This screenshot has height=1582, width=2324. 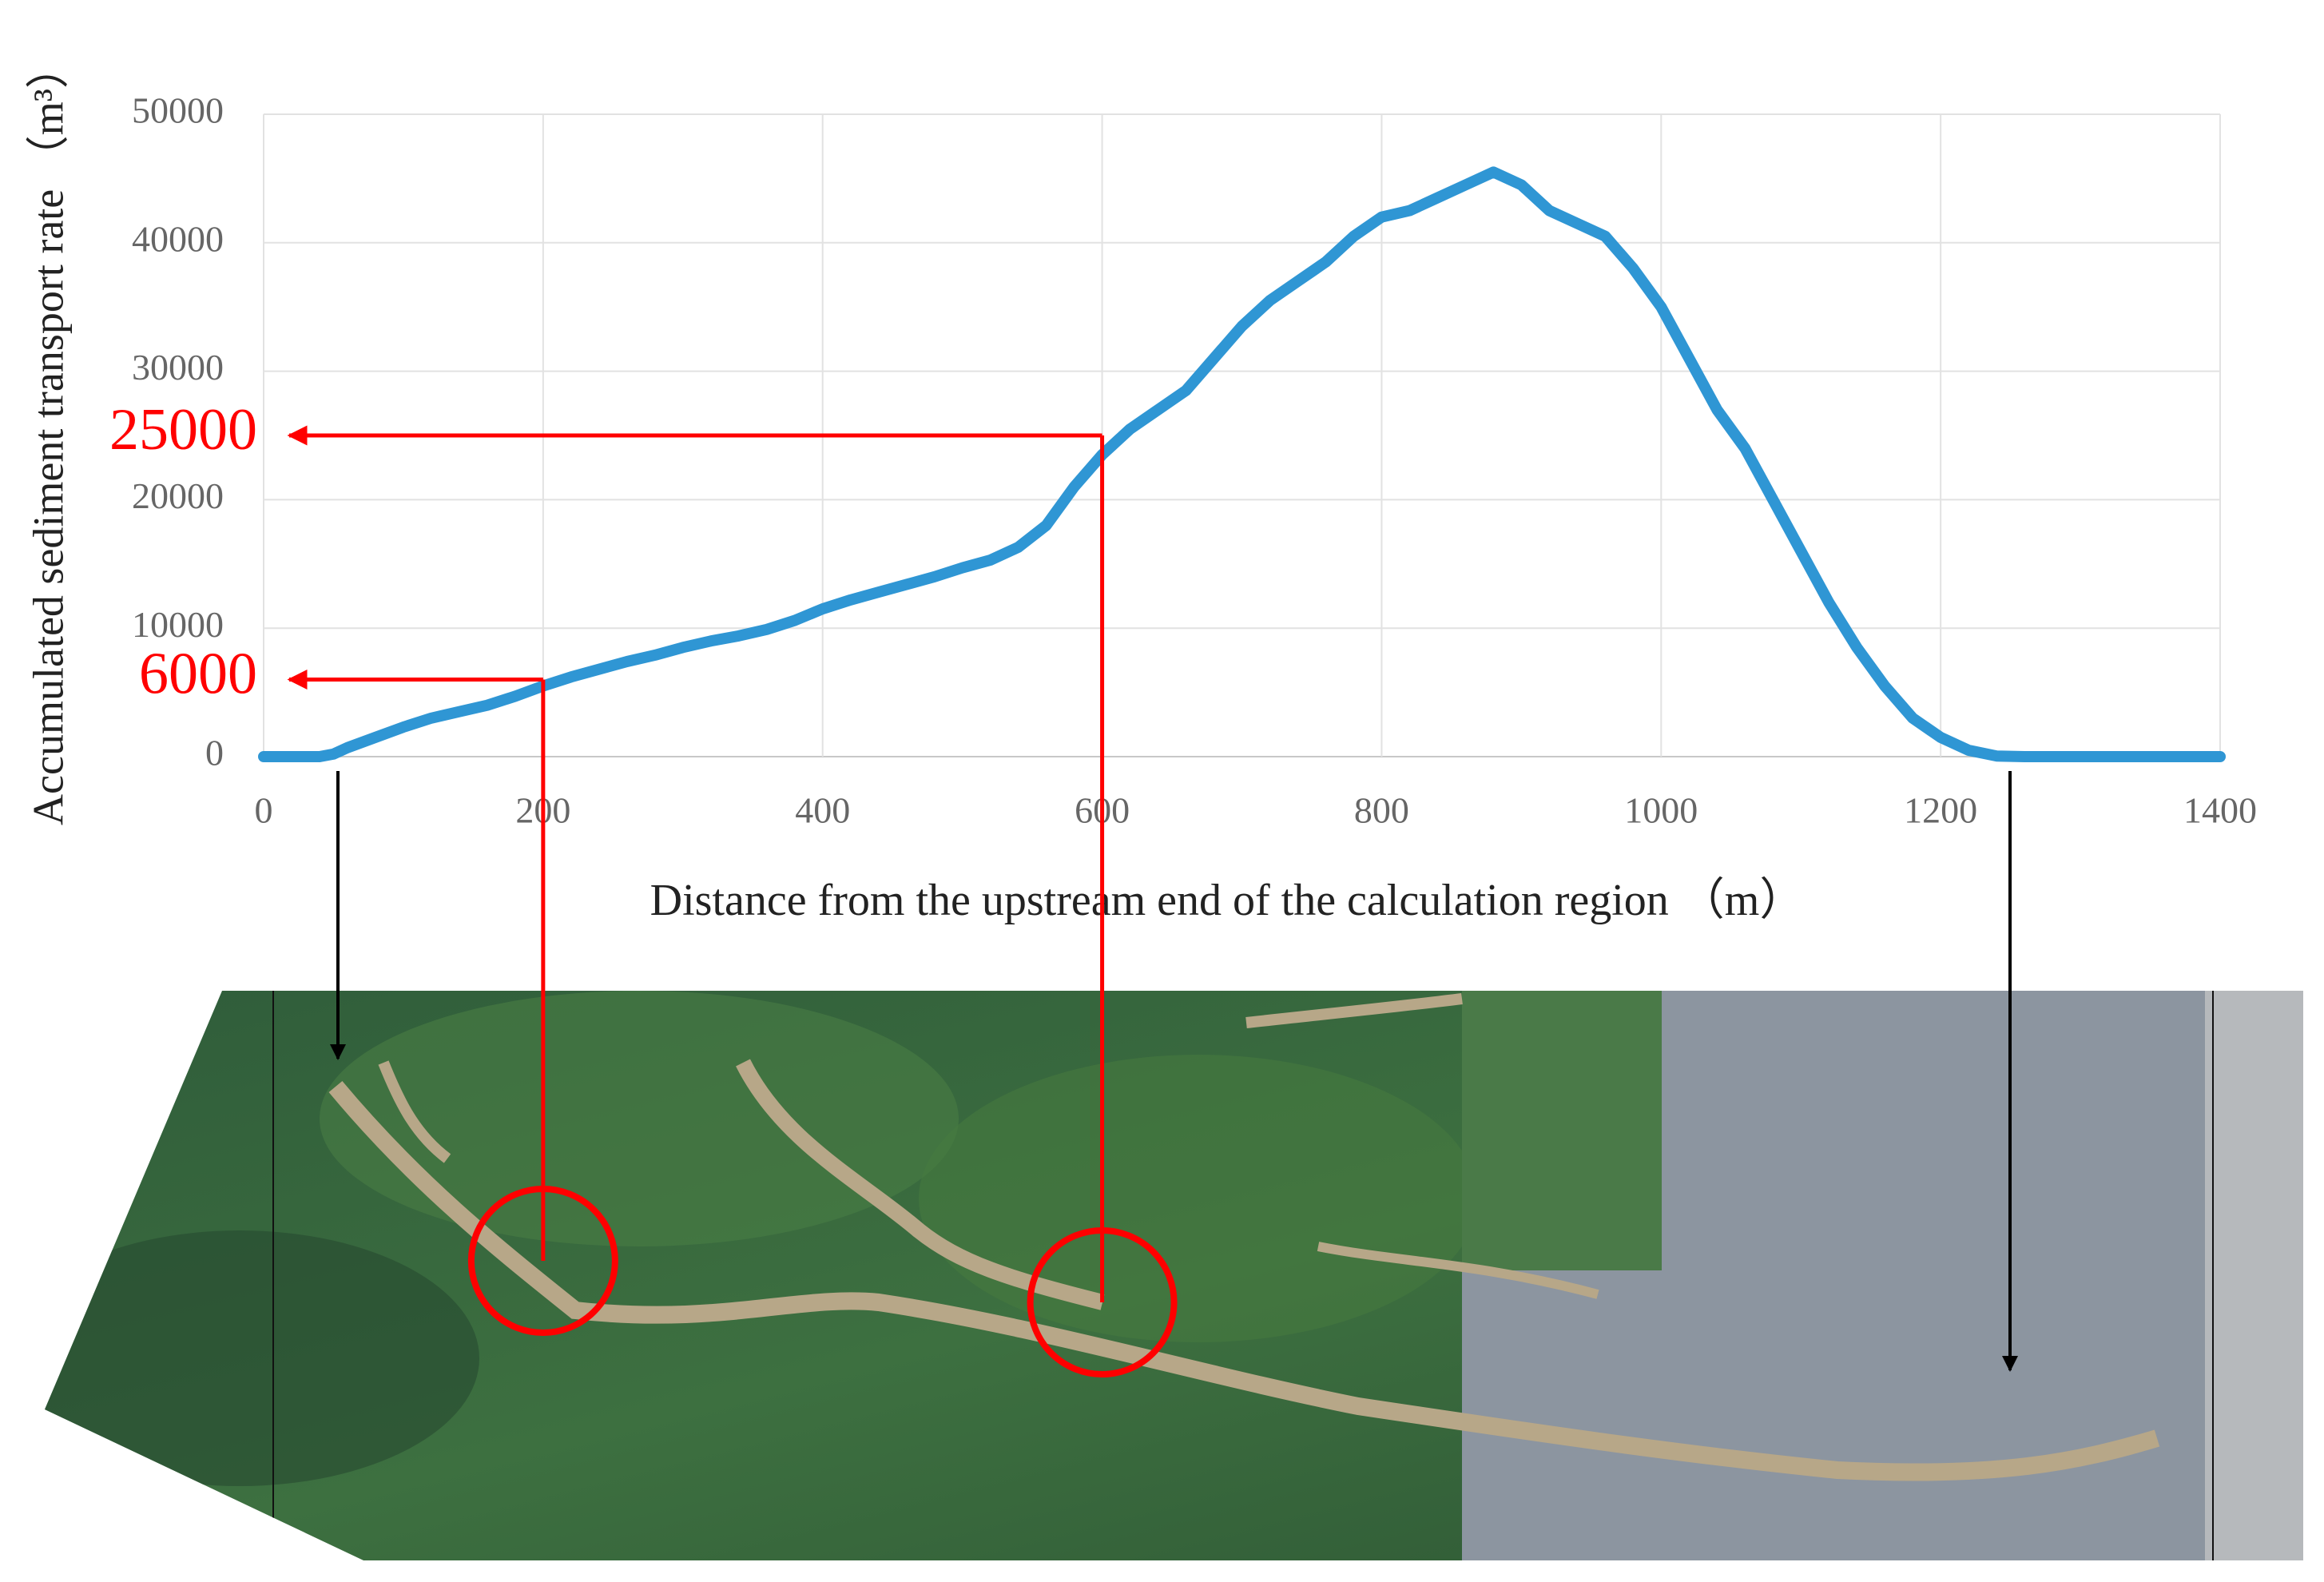 I want to click on y-tick-label: 30000, so click(x=178, y=367).